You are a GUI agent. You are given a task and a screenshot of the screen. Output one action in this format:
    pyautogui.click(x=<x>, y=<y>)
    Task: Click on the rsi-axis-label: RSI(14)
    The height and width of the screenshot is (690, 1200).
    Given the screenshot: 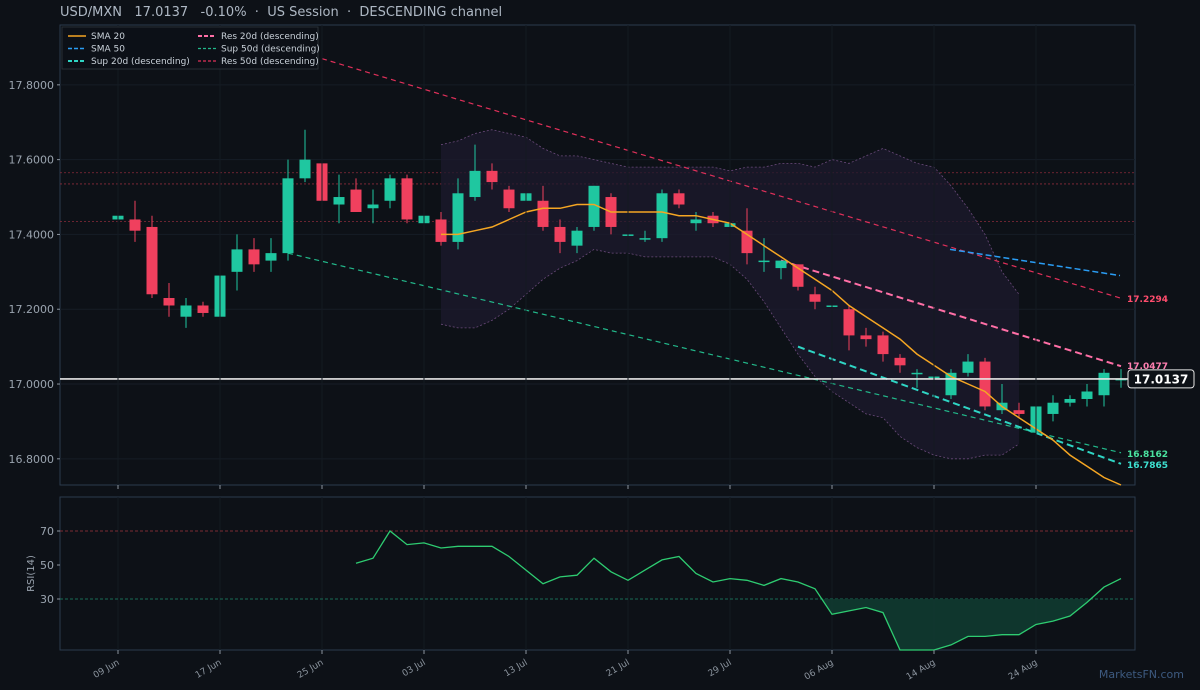 What is the action you would take?
    pyautogui.click(x=31, y=573)
    